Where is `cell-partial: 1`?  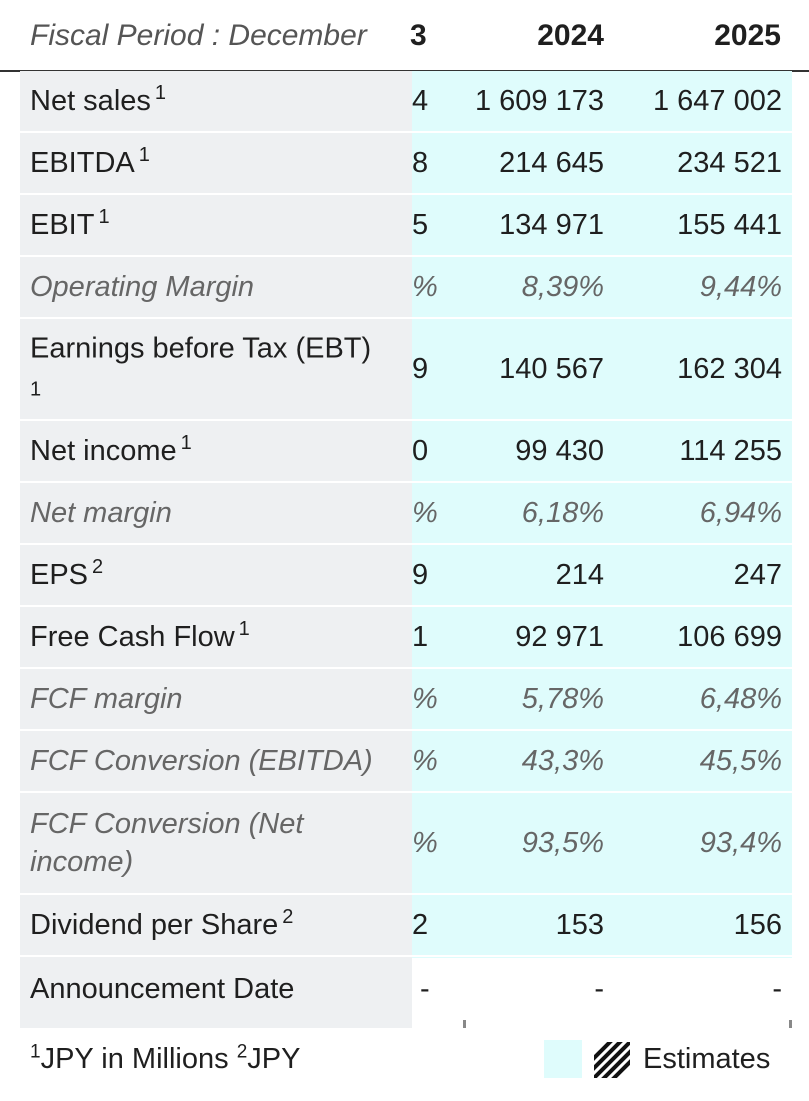 cell-partial: 1 is located at coordinates (420, 637).